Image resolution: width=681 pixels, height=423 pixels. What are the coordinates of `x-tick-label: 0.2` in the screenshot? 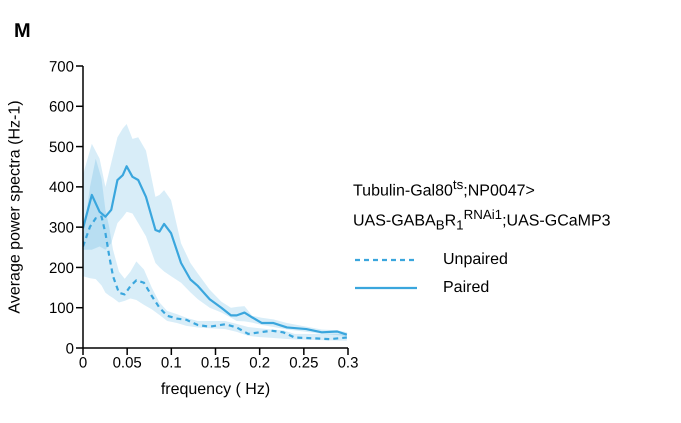 It's located at (259, 363).